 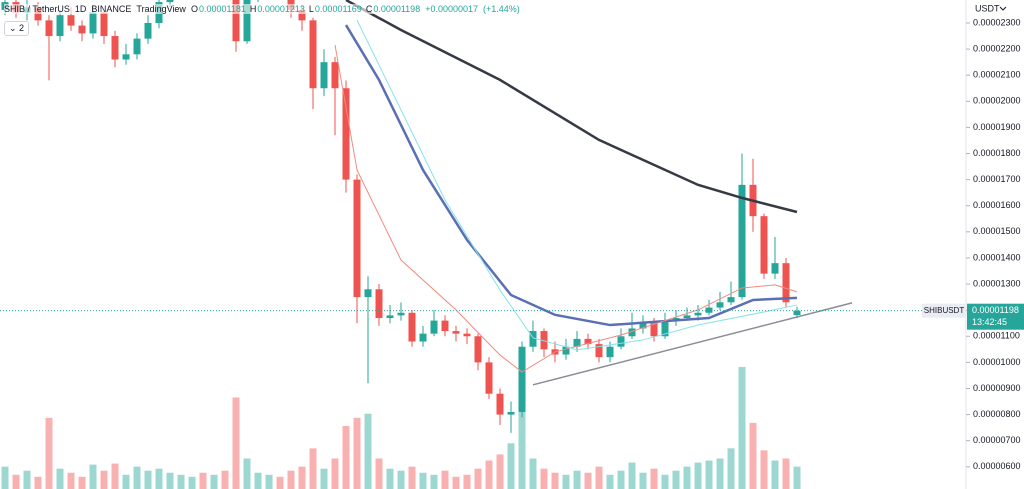 I want to click on y-tick-label: 0.00001400, so click(x=997, y=257).